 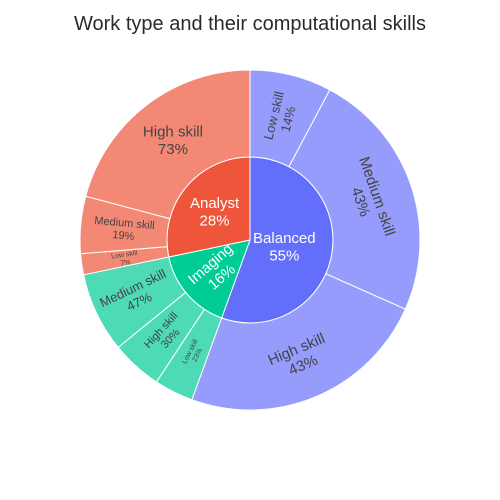 I want to click on label-name-analyst: Analyst, so click(x=215, y=203).